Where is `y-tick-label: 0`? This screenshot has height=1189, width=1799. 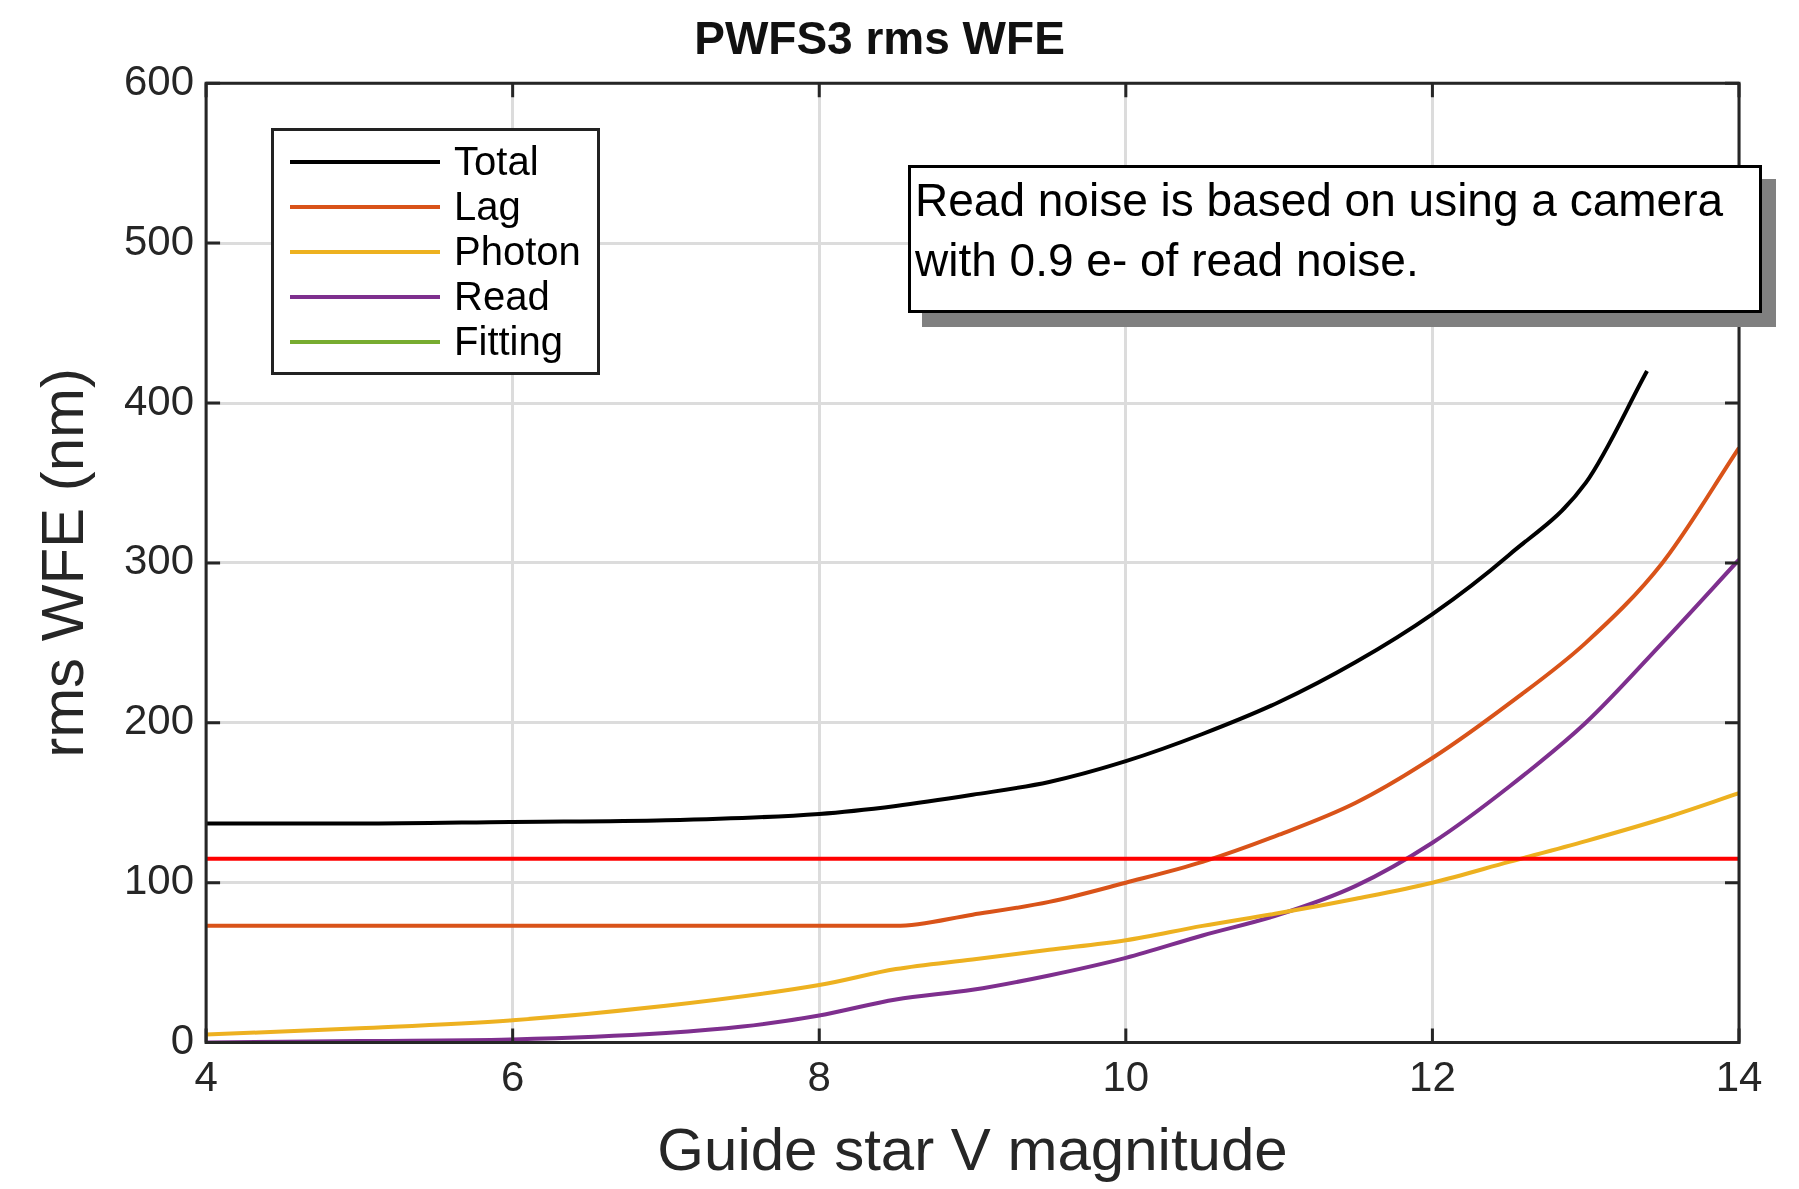 y-tick-label: 0 is located at coordinates (182, 1040).